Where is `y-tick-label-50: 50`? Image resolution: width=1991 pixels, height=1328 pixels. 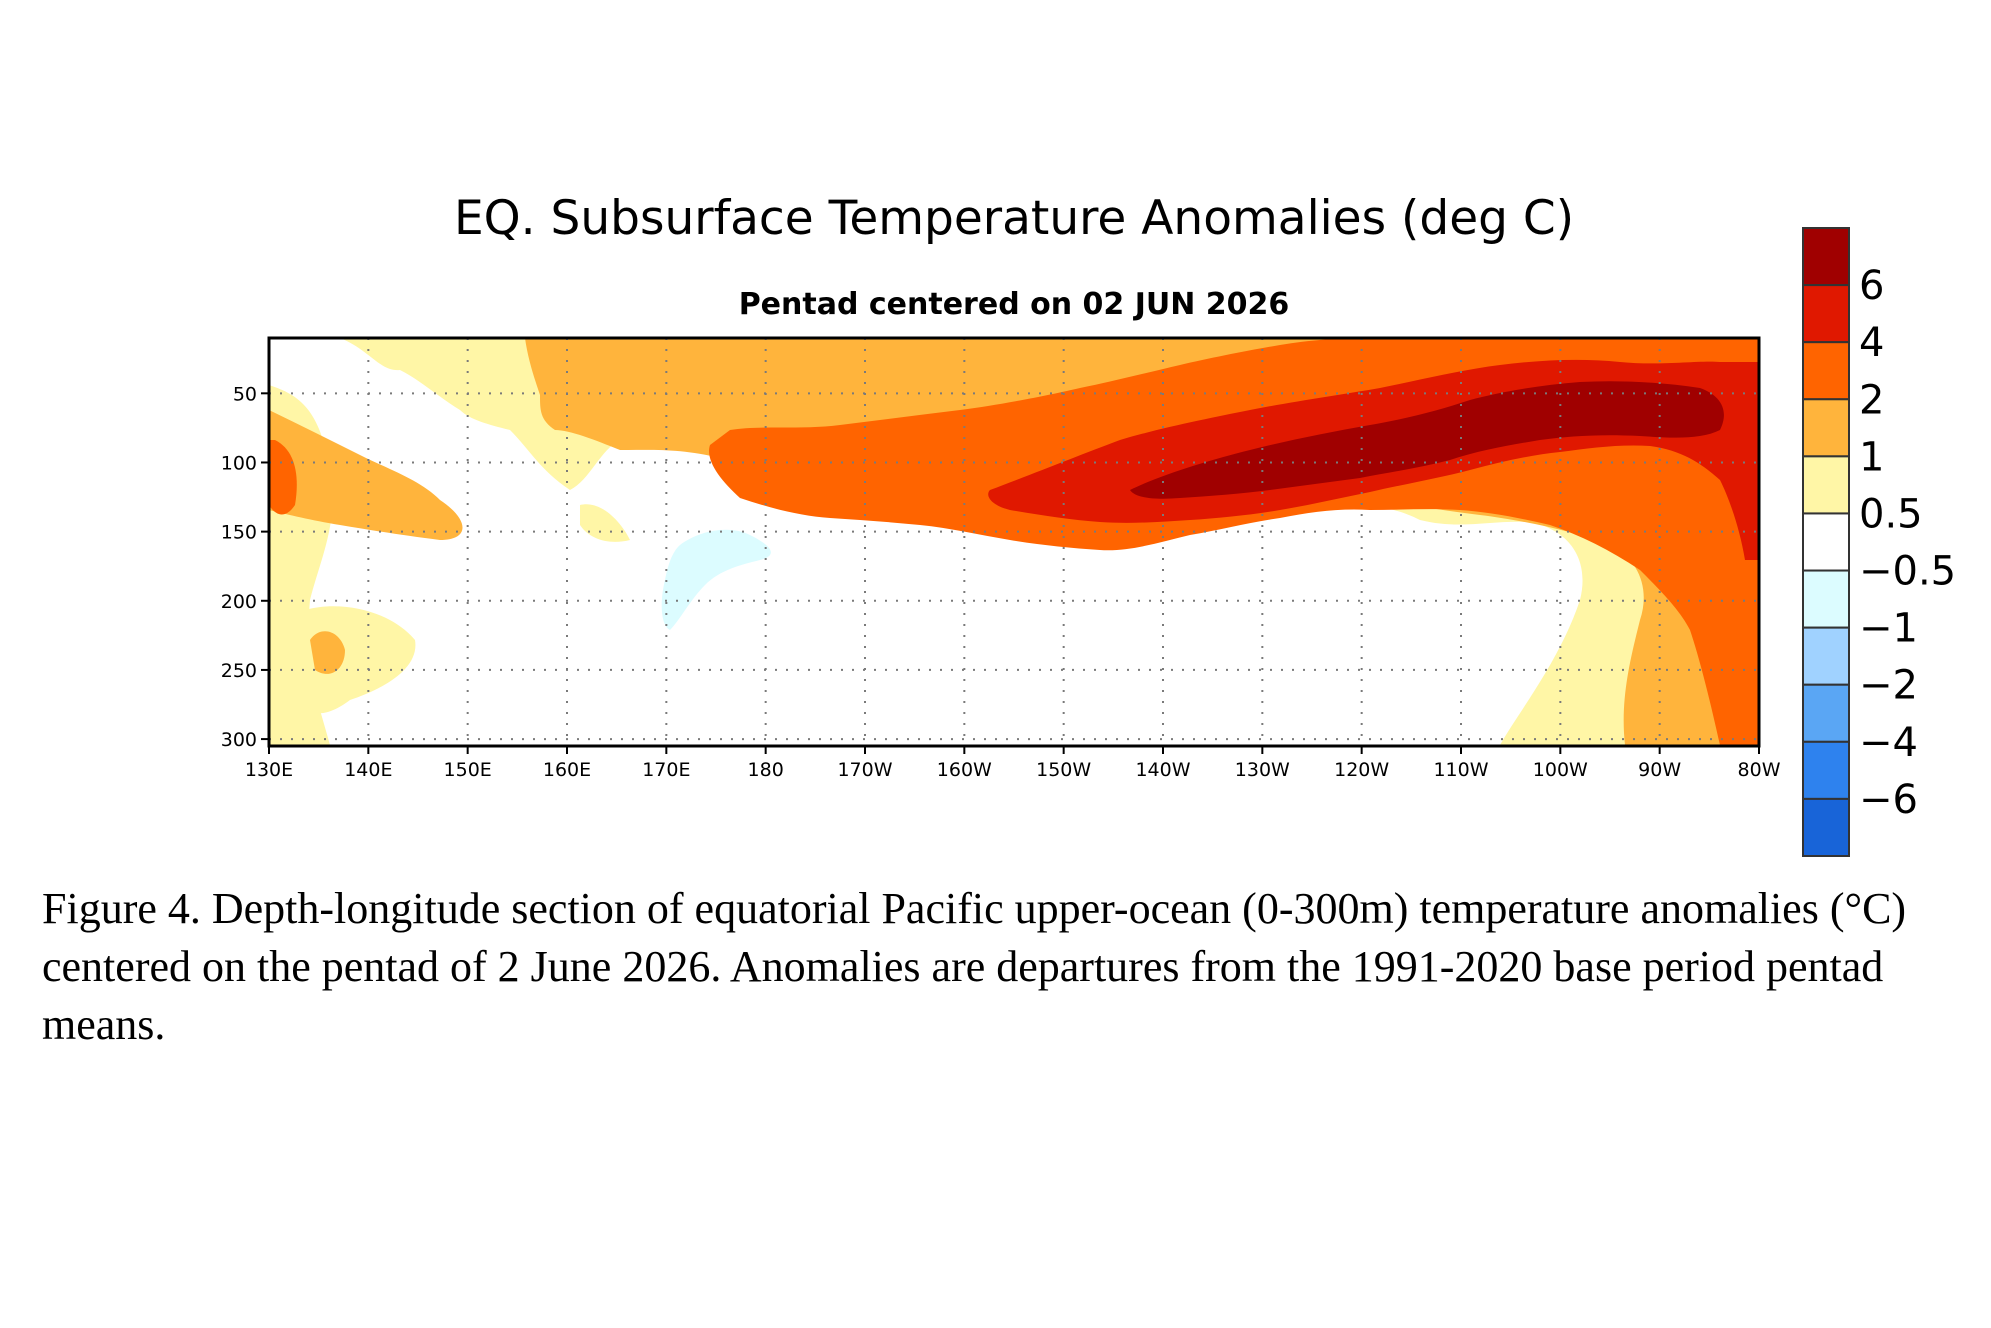 y-tick-label-50: 50 is located at coordinates (245, 394).